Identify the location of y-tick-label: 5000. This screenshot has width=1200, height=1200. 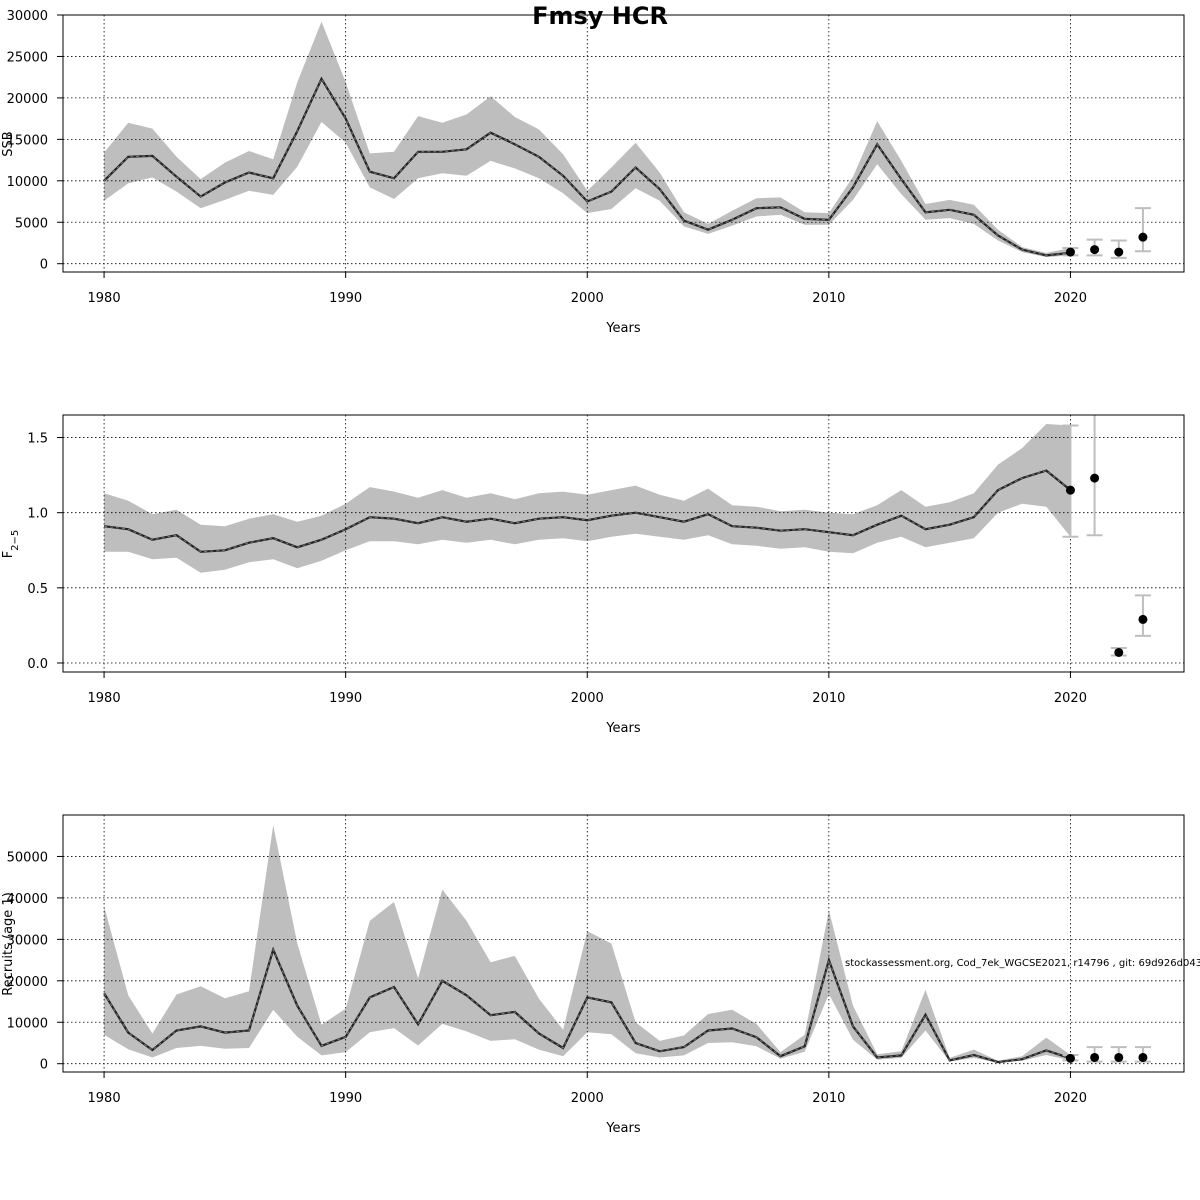
(31, 223).